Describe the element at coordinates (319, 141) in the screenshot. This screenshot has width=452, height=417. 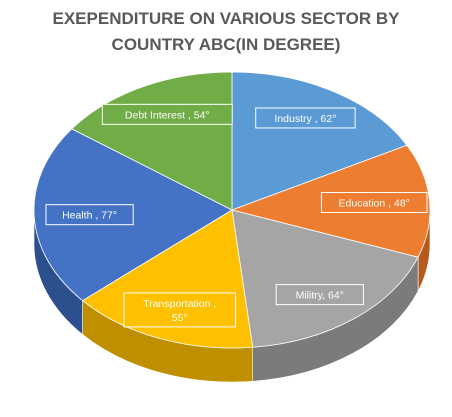
I see `pie-slice-industry` at that location.